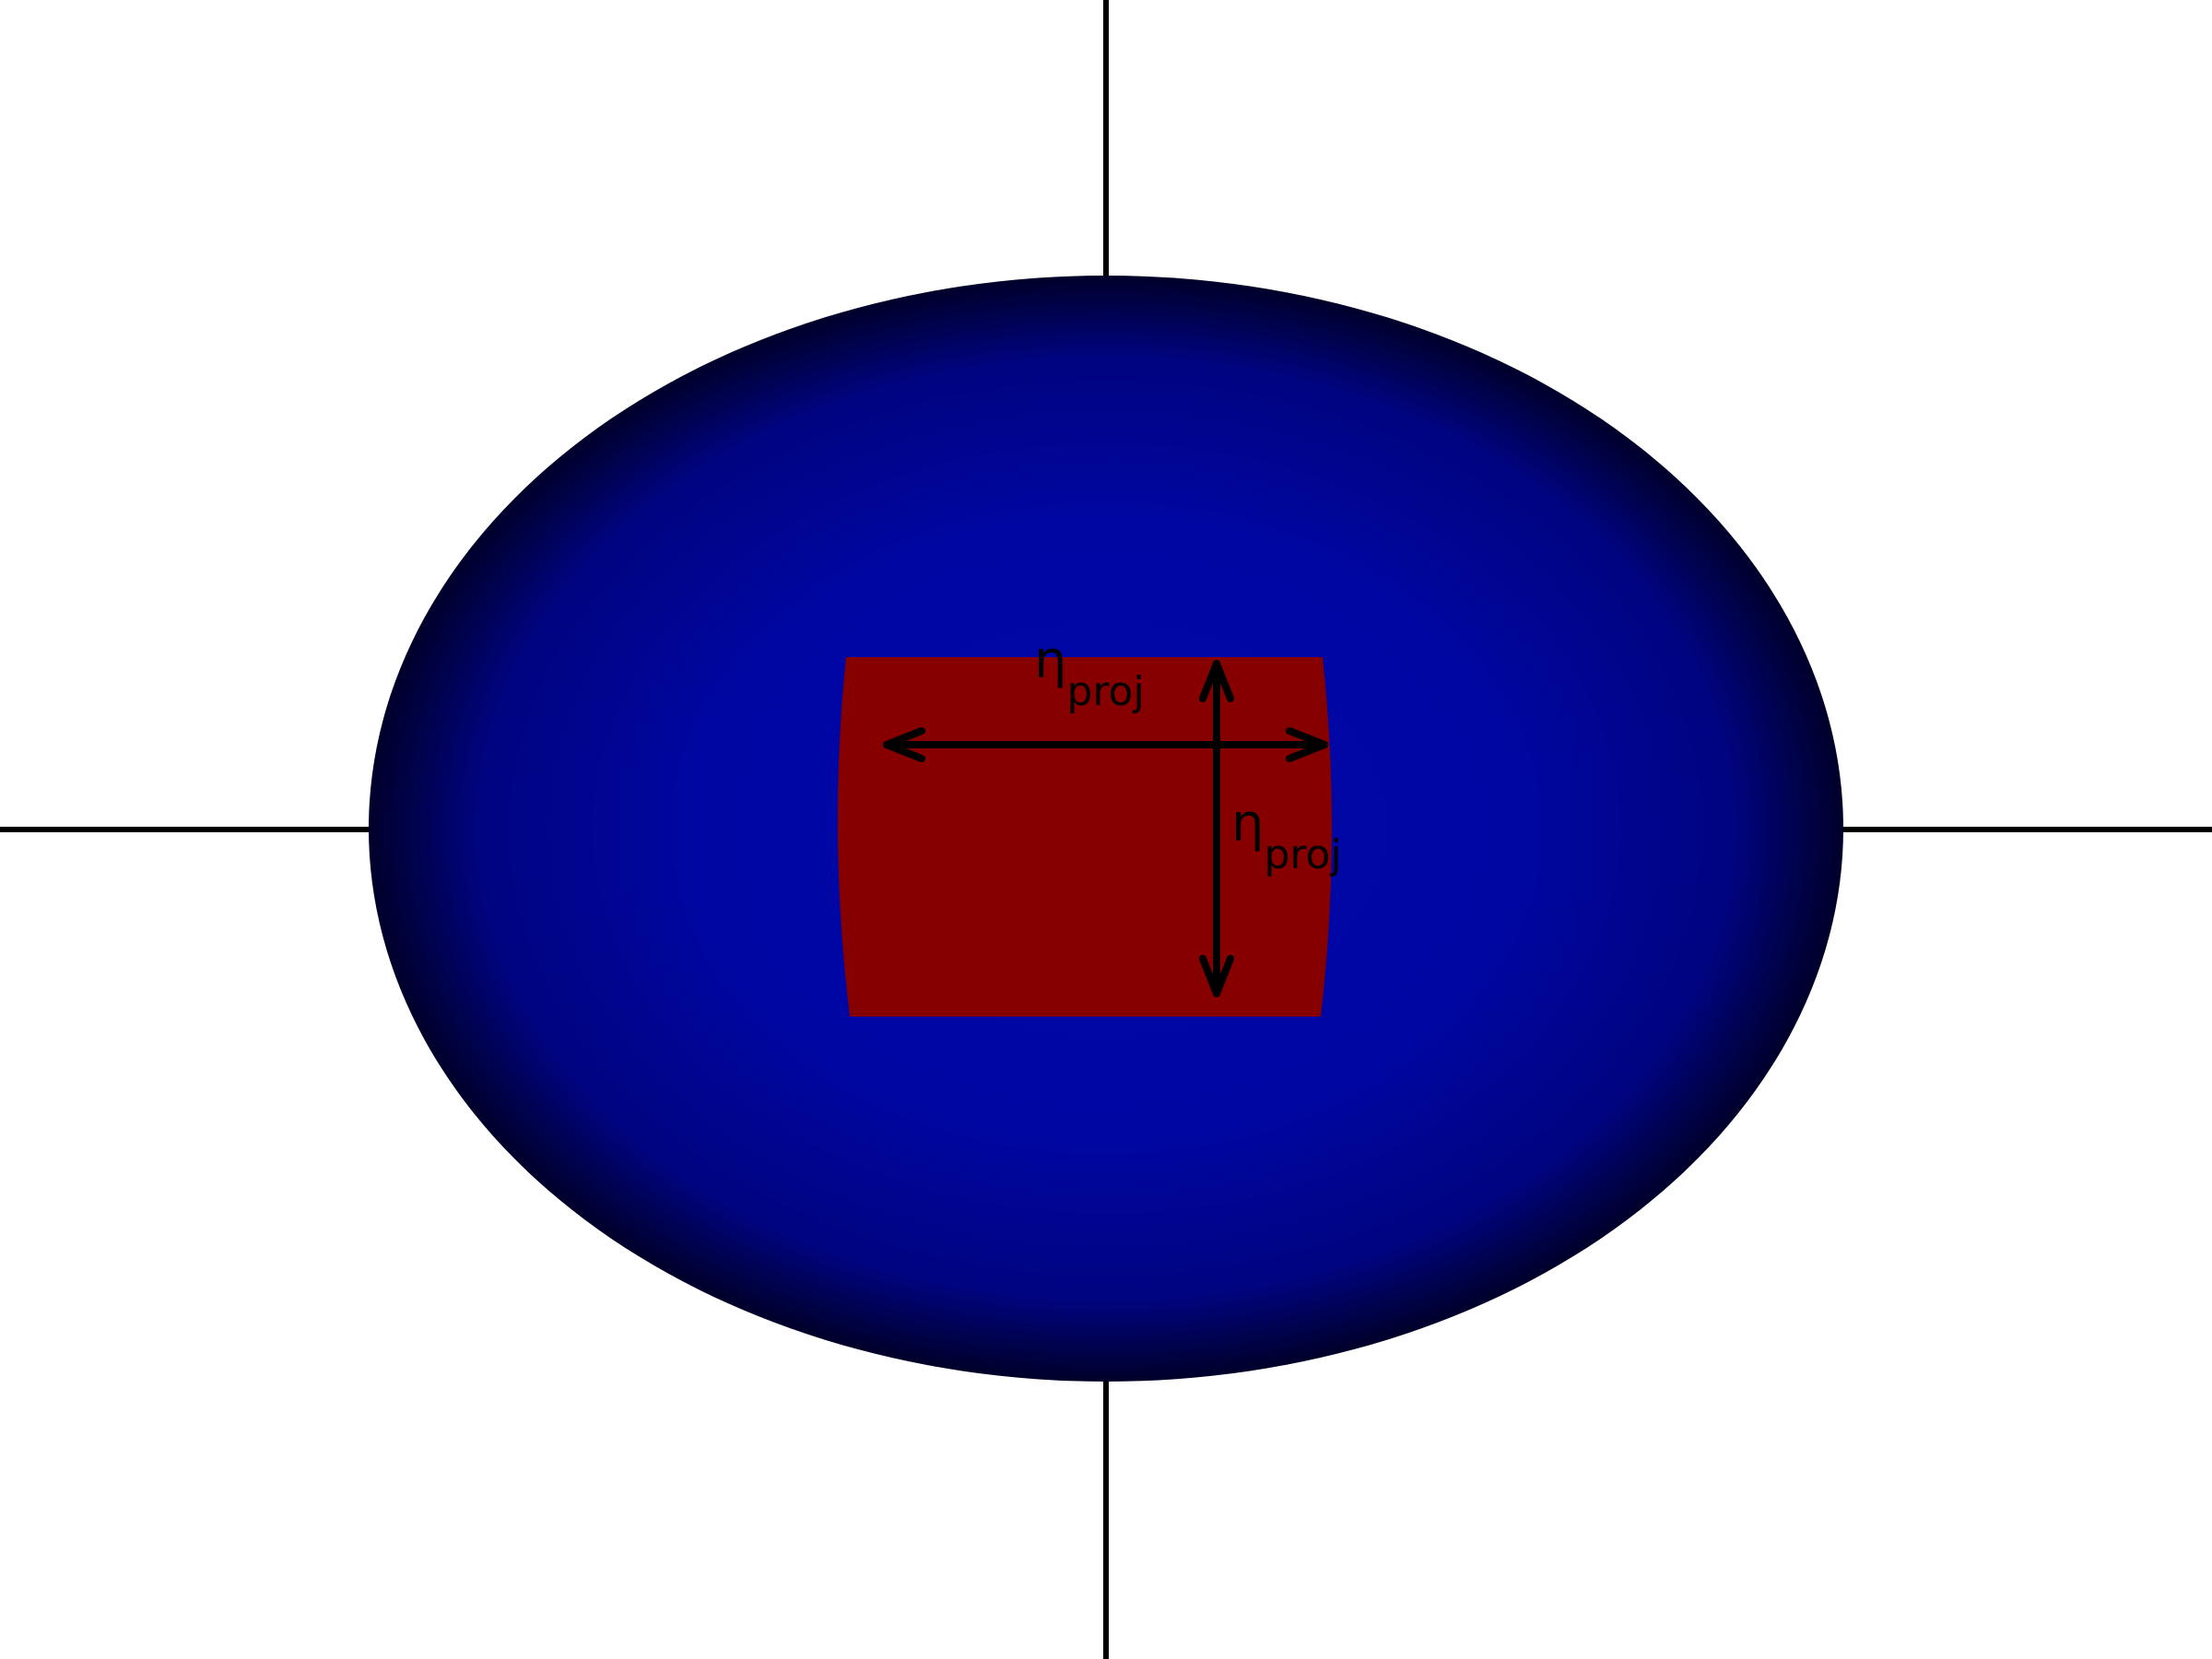  Describe the element at coordinates (1105, 744) in the screenshot. I see `horizontal-double-arrow` at that location.